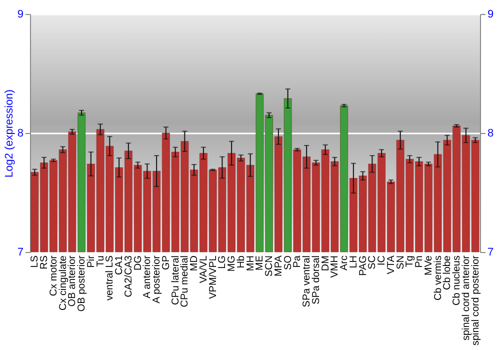 This screenshot has height=350, width=500. I want to click on x-tick-label: LG, so click(222, 262).